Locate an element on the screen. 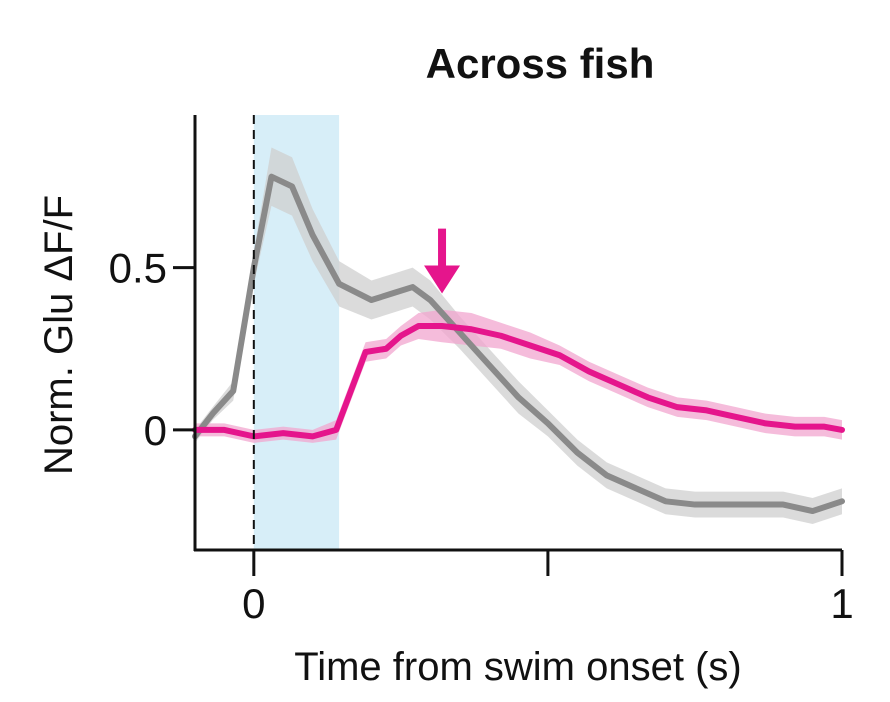 This screenshot has height=702, width=890. y-tick-label: 0 is located at coordinates (155, 430).